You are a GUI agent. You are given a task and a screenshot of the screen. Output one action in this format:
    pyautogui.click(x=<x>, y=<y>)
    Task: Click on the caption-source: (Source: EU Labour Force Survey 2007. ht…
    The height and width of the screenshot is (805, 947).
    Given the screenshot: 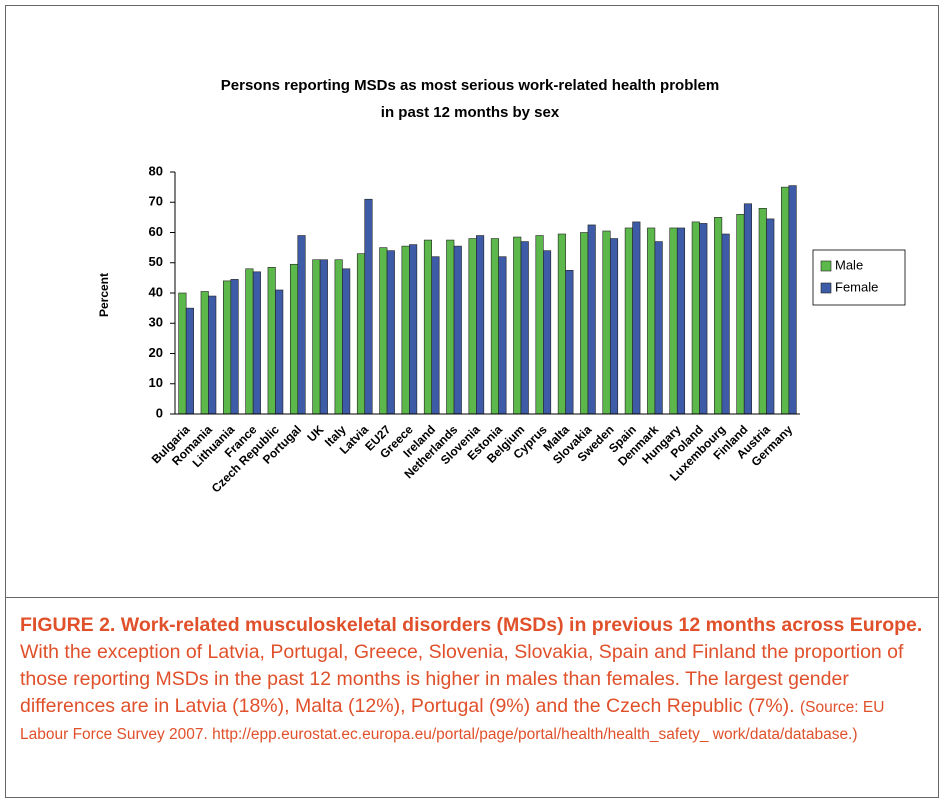 What is the action you would take?
    pyautogui.click(x=452, y=721)
    